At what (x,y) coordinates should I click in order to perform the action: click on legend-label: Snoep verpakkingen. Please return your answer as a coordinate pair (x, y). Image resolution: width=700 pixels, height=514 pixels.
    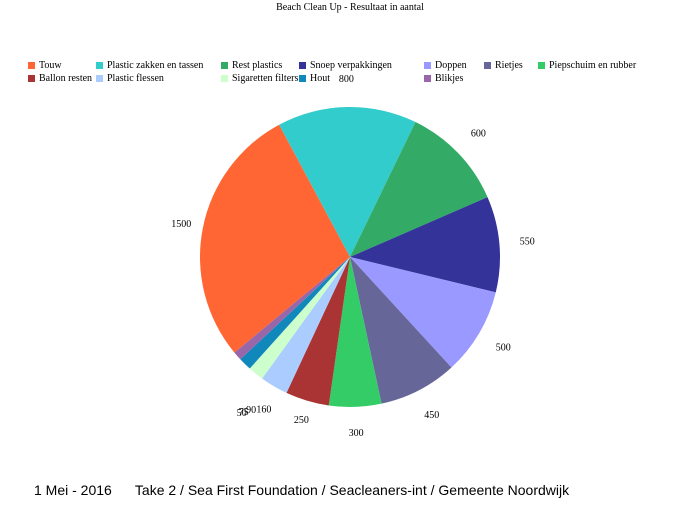
    Looking at the image, I should click on (351, 65).